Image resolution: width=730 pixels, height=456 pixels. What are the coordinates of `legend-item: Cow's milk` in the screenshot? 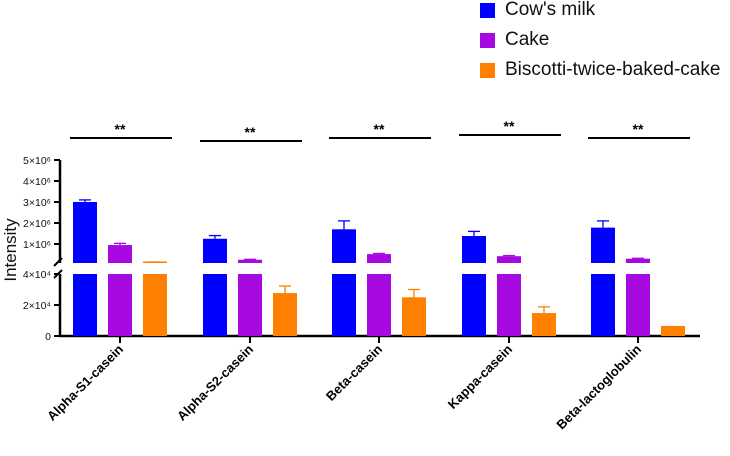 It's located at (538, 10).